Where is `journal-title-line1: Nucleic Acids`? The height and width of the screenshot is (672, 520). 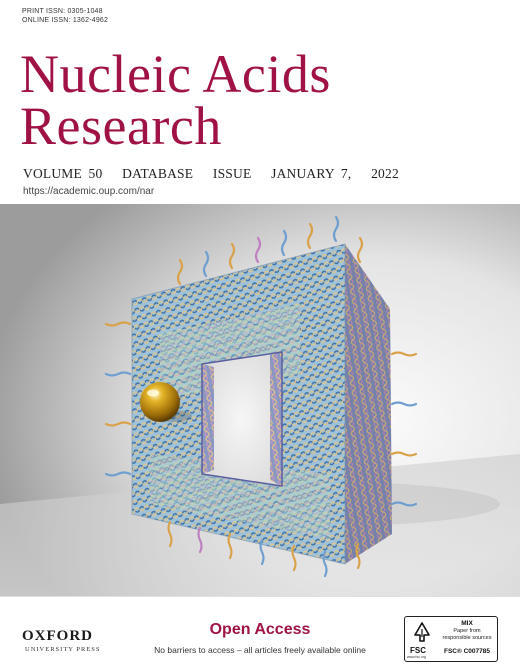 journal-title-line1: Nucleic Acids is located at coordinates (175, 74).